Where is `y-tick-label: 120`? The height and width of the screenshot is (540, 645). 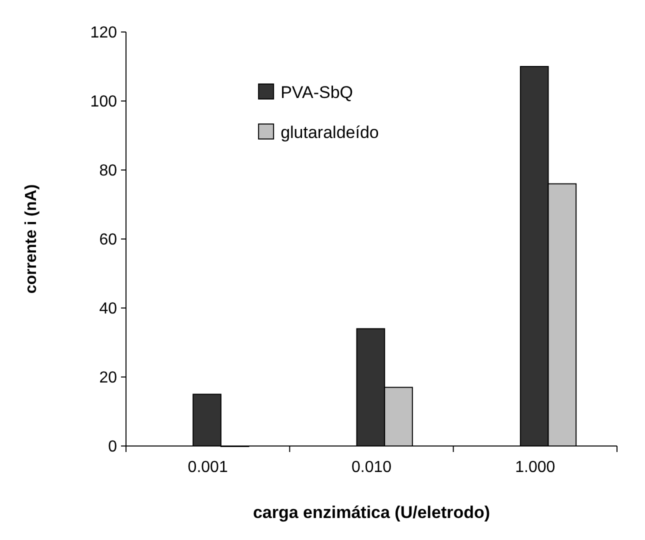
y-tick-label: 120 is located at coordinates (104, 33).